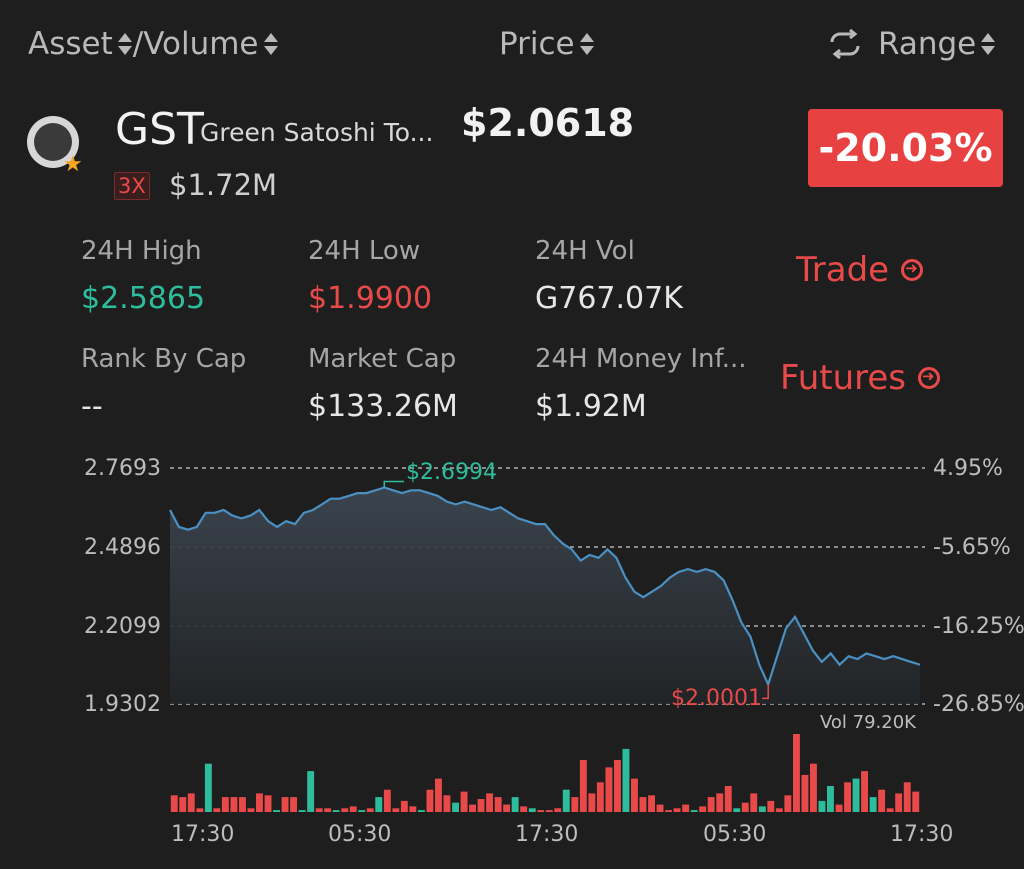 The width and height of the screenshot is (1024, 869). I want to click on price-sort-label: Price, so click(537, 44).